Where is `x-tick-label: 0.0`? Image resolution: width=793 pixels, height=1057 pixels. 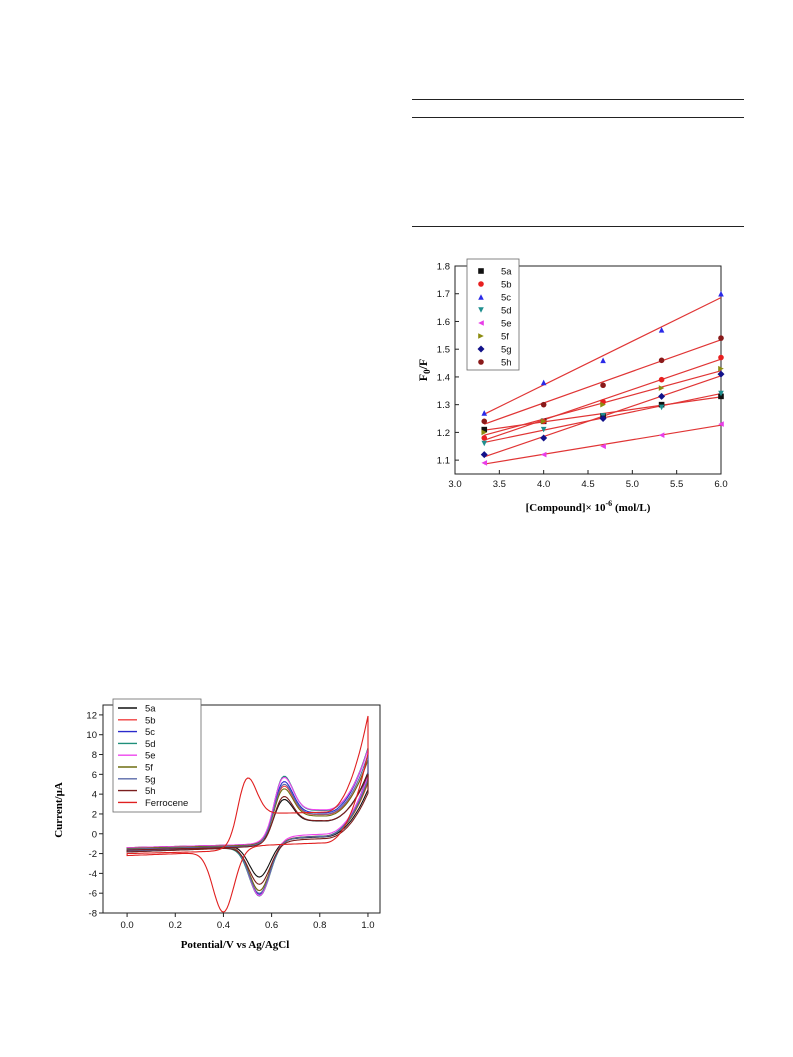
x-tick-label: 0.0 is located at coordinates (126, 925).